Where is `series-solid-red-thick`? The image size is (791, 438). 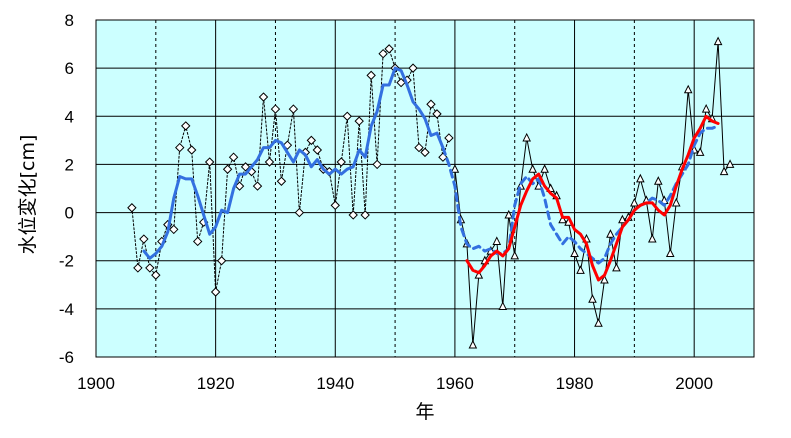 series-solid-red-thick is located at coordinates (592, 198).